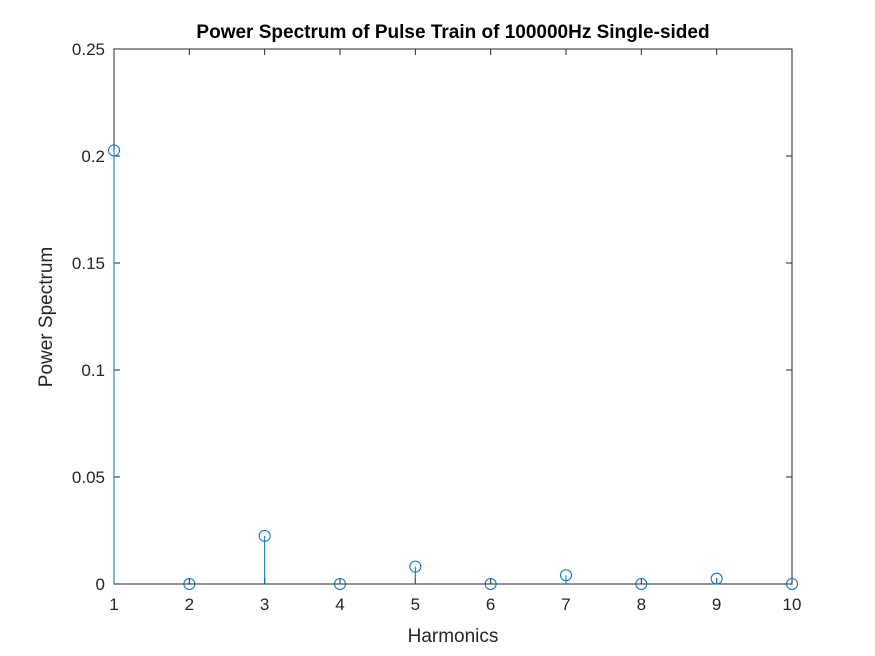 Image resolution: width=875 pixels, height=656 pixels. Describe the element at coordinates (88, 263) in the screenshot. I see `y-tick-label: 0.15` at that location.